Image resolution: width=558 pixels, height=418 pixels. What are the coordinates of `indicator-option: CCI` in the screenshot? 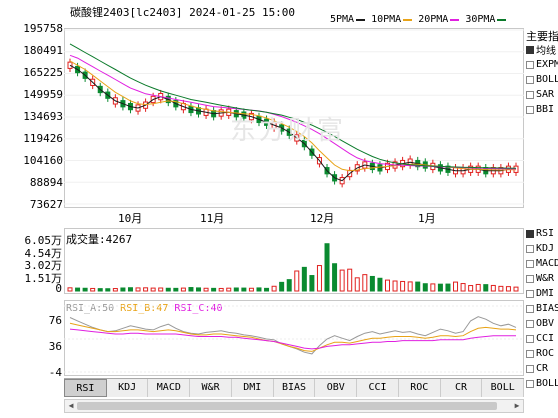 It's located at (542, 338).